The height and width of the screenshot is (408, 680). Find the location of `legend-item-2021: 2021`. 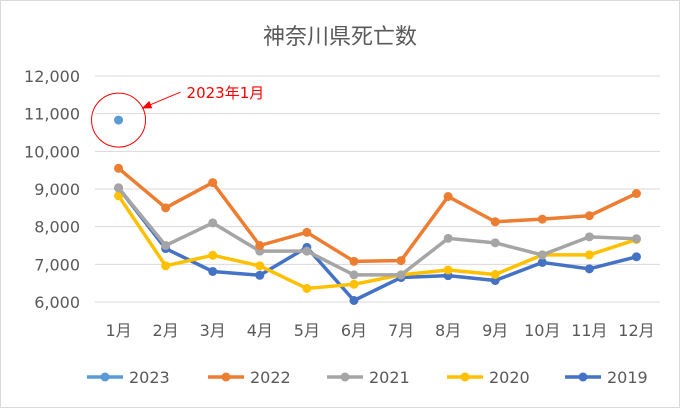

legend-item-2021: 2021 is located at coordinates (368, 377).